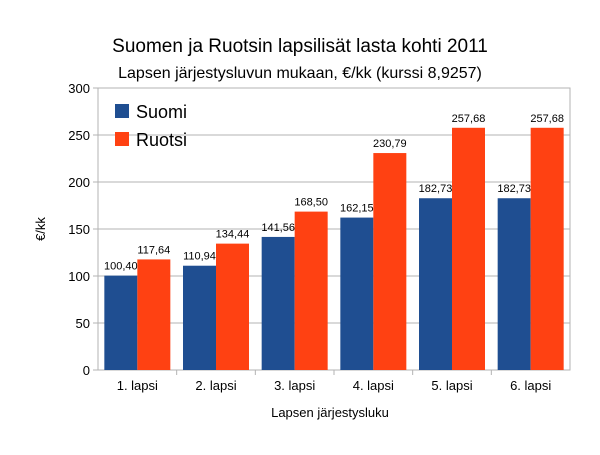 Image resolution: width=600 pixels, height=455 pixels. I want to click on x-axis-label: Lapsen järjestysluku, so click(330, 412).